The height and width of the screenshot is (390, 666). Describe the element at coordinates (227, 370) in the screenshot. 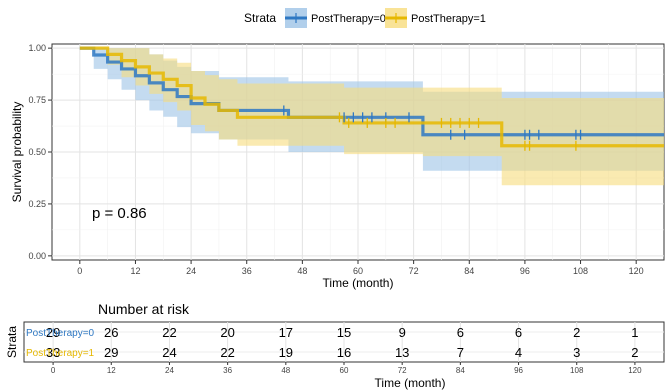

I see `rt-x-tick-label-3: 36` at that location.